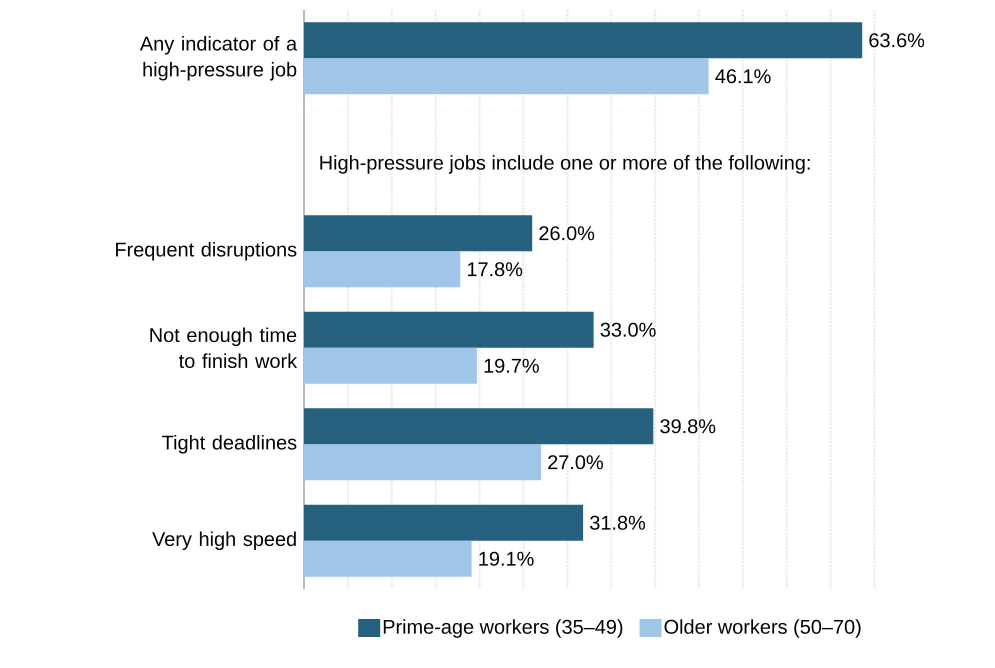 Image resolution: width=995 pixels, height=668 pixels. What do you see at coordinates (506, 559) in the screenshot?
I see `data-label: 19.1%` at bounding box center [506, 559].